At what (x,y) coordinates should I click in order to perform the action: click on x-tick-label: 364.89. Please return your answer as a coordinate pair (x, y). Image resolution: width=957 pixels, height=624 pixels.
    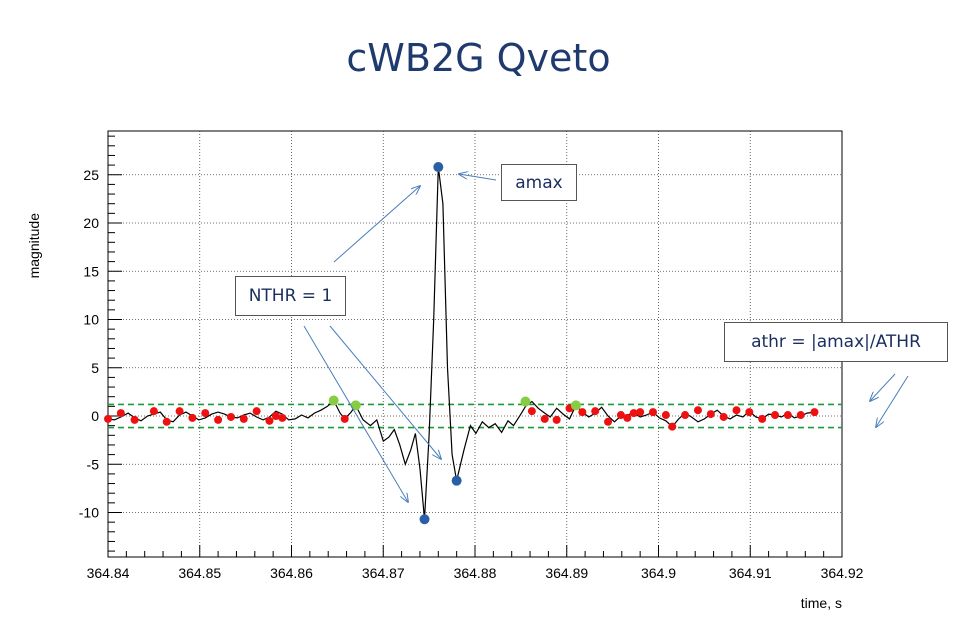
    Looking at the image, I should click on (566, 573).